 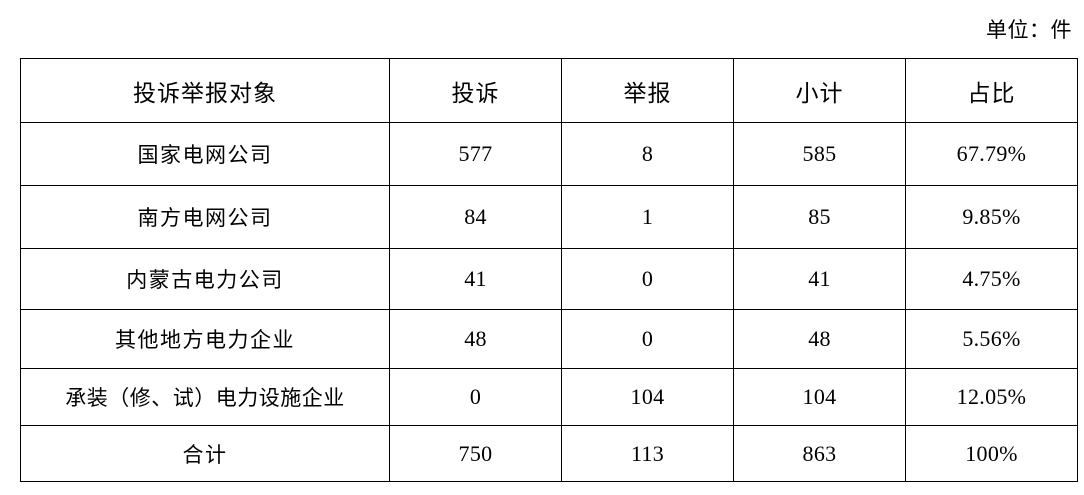 I want to click on table-row: 内蒙古电力公司 41 0 41 4.75%, so click(x=549, y=279).